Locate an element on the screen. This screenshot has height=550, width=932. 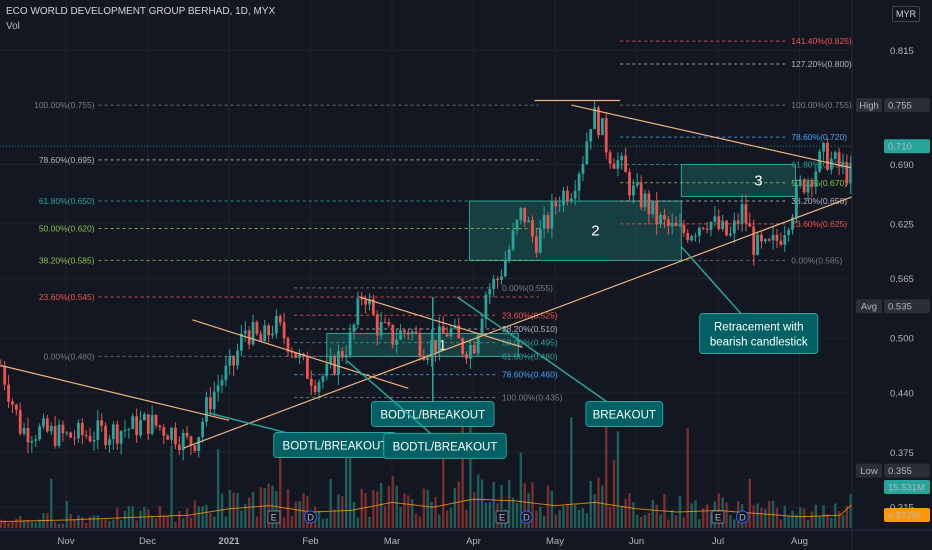
callout-pointer is located at coordinates (540, 355).